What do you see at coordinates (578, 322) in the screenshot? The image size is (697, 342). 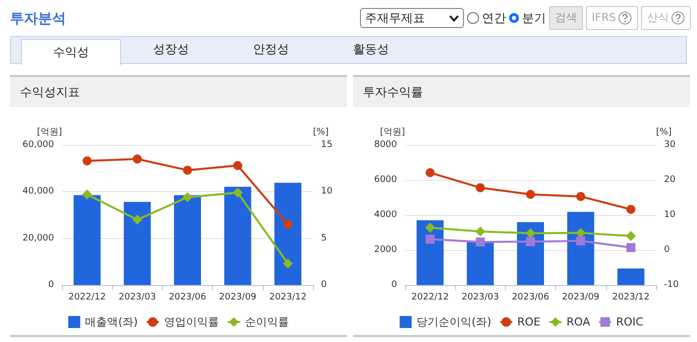 I see `legend-label: ROA` at bounding box center [578, 322].